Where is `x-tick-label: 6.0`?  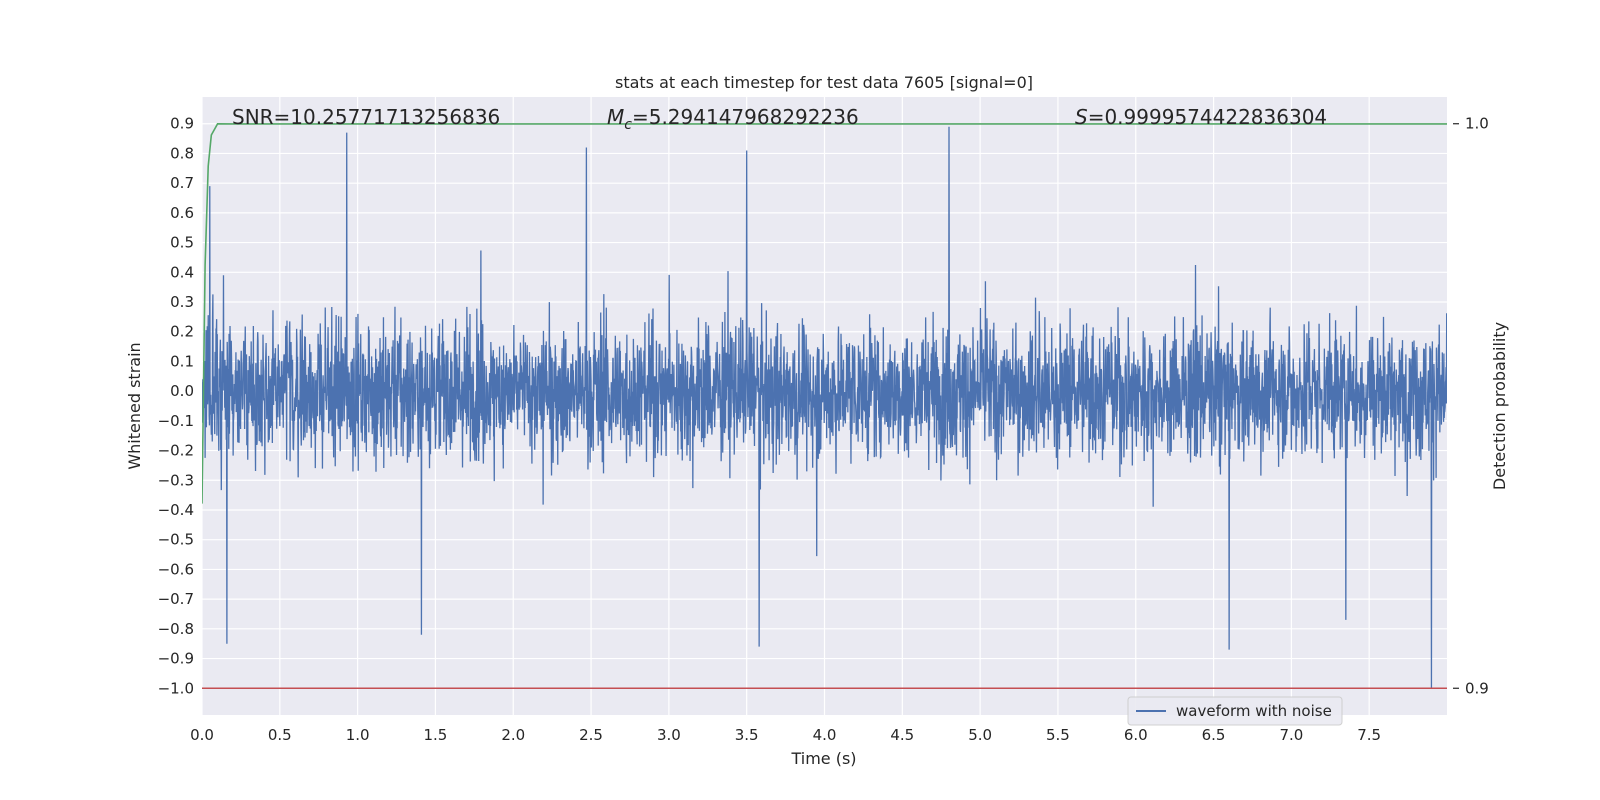 x-tick-label: 6.0 is located at coordinates (1136, 735).